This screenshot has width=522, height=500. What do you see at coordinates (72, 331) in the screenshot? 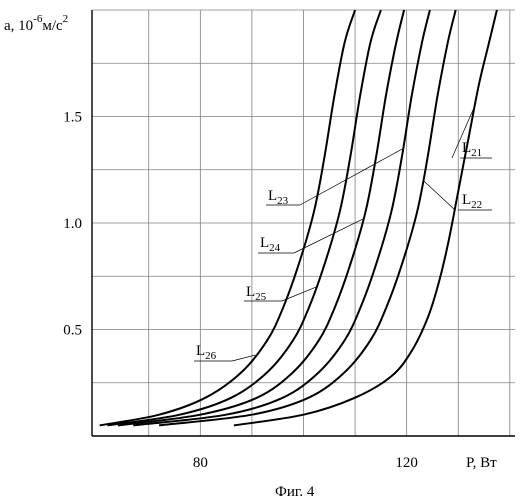
I see `y-tick-label: 0.5` at bounding box center [72, 331].